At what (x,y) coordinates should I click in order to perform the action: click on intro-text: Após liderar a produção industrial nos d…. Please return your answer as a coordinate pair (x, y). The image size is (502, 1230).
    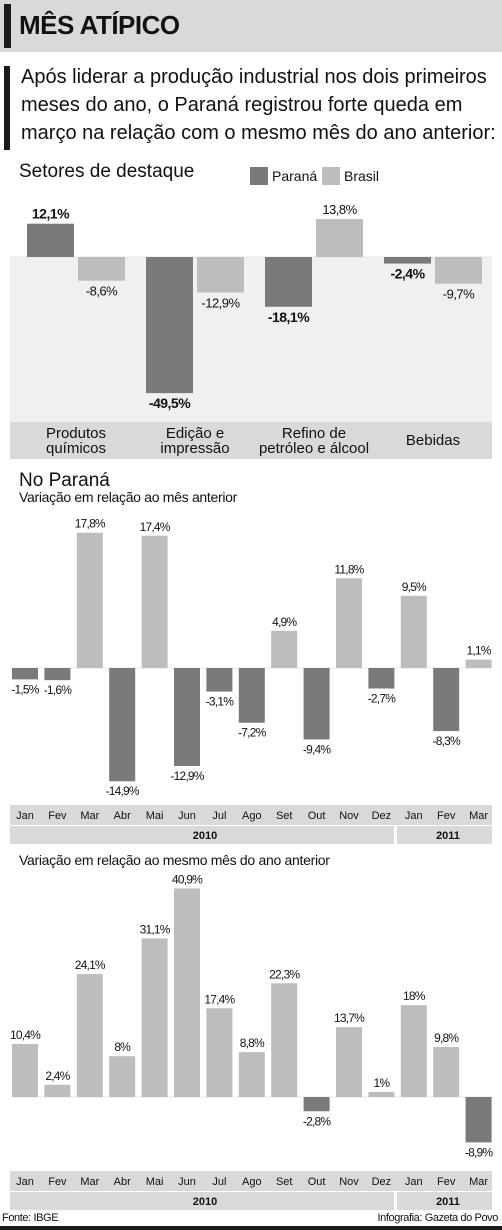
    Looking at the image, I should click on (259, 105).